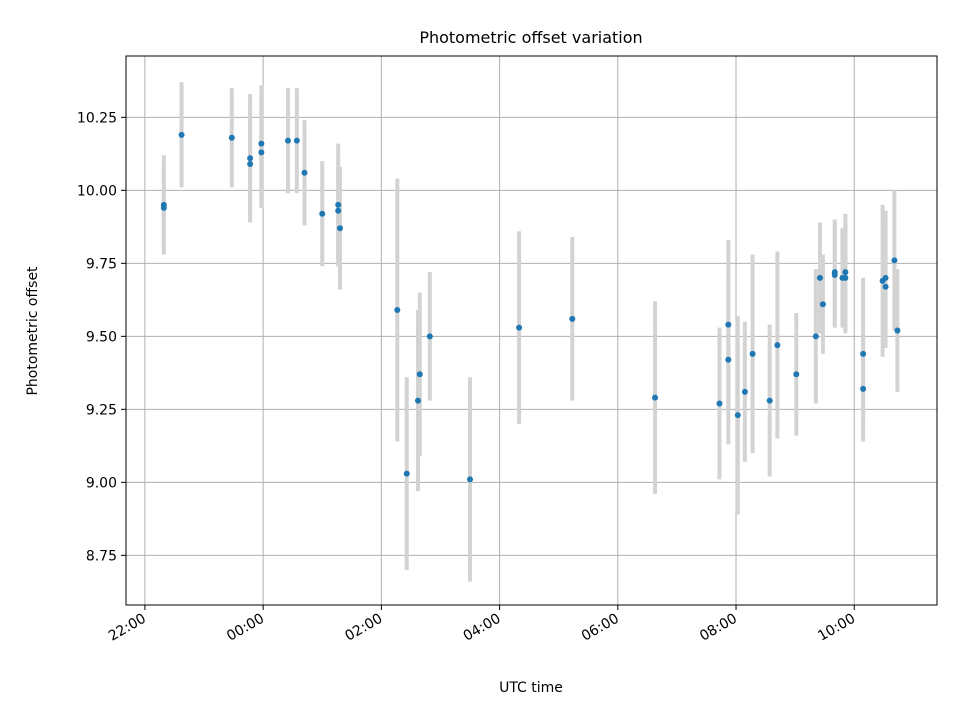 The height and width of the screenshot is (720, 960). What do you see at coordinates (33, 331) in the screenshot?
I see `y-axis-label: Photometric offset` at bounding box center [33, 331].